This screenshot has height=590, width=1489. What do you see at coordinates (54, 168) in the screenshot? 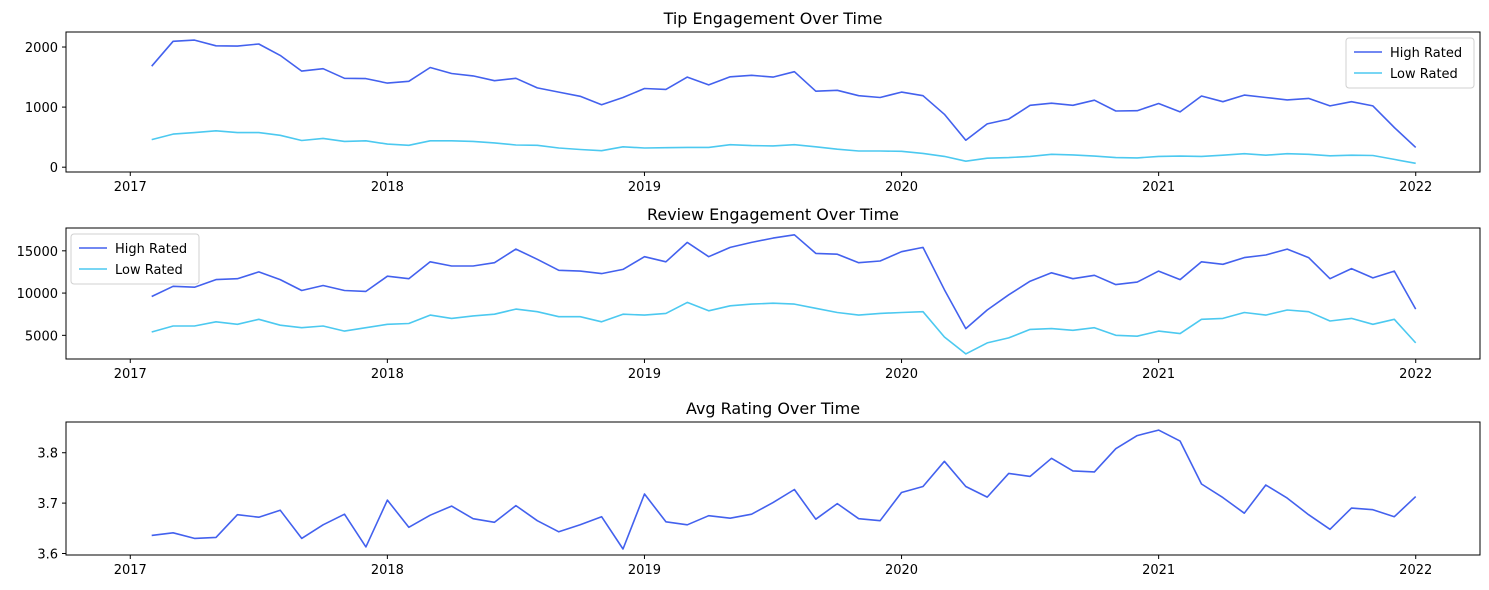
I see `y-tick-label: 0` at bounding box center [54, 168].